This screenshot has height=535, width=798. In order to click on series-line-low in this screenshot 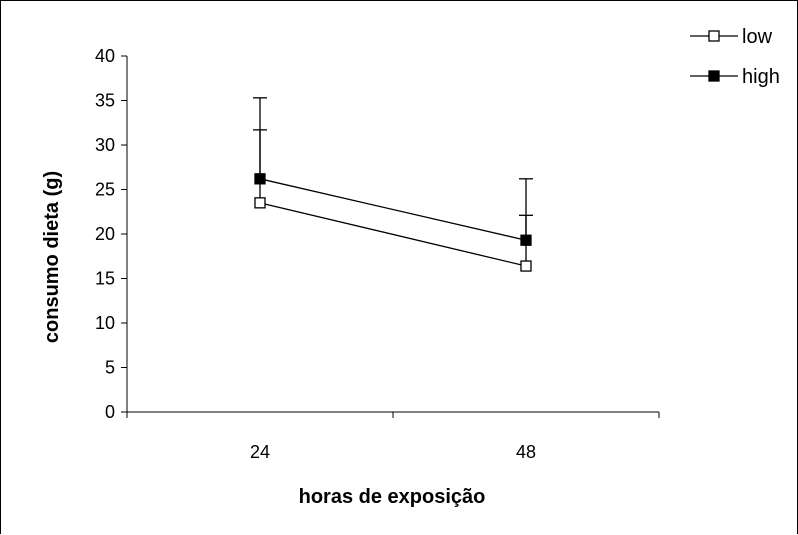, I will do `click(393, 234)`.